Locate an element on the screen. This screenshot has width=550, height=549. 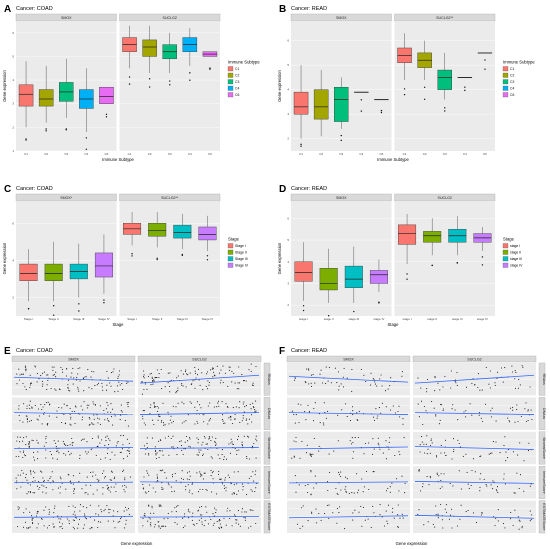
row-strip is located at coordinates (542, 482).